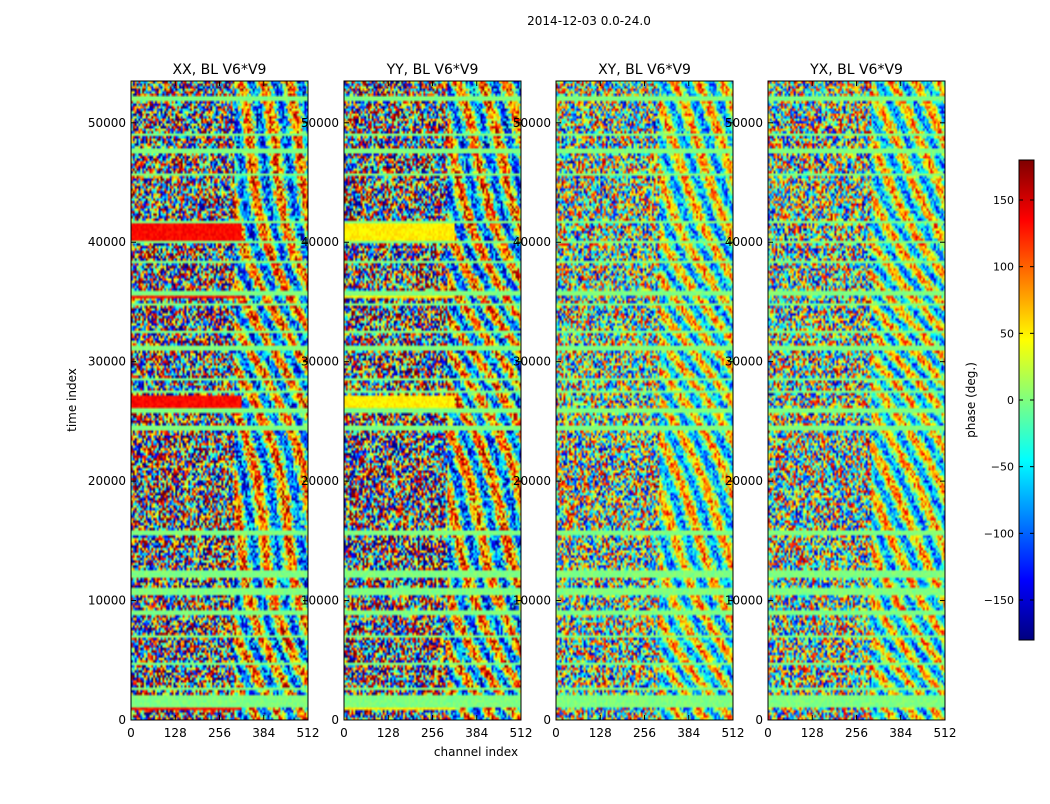  What do you see at coordinates (432, 400) in the screenshot?
I see `panel-heatmap-yy` at bounding box center [432, 400].